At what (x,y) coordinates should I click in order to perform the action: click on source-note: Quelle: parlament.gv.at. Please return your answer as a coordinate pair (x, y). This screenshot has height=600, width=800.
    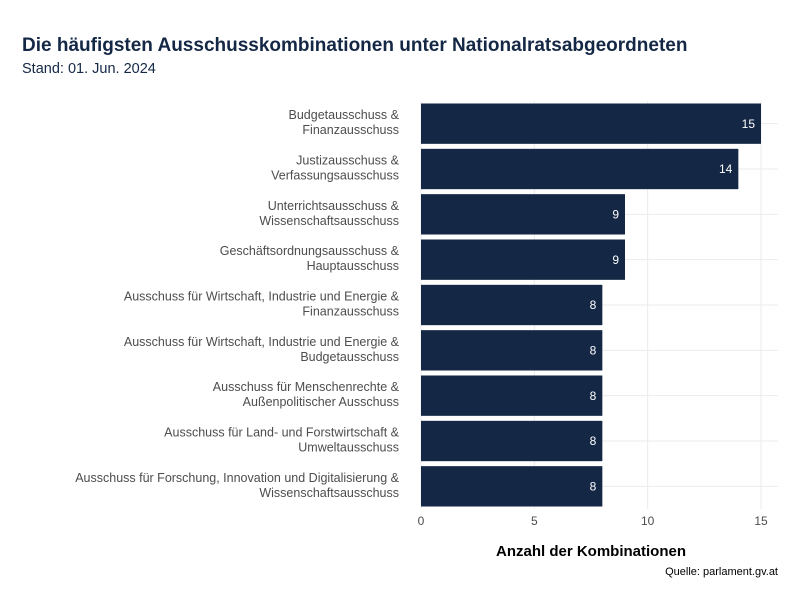
    Looking at the image, I should click on (721, 572).